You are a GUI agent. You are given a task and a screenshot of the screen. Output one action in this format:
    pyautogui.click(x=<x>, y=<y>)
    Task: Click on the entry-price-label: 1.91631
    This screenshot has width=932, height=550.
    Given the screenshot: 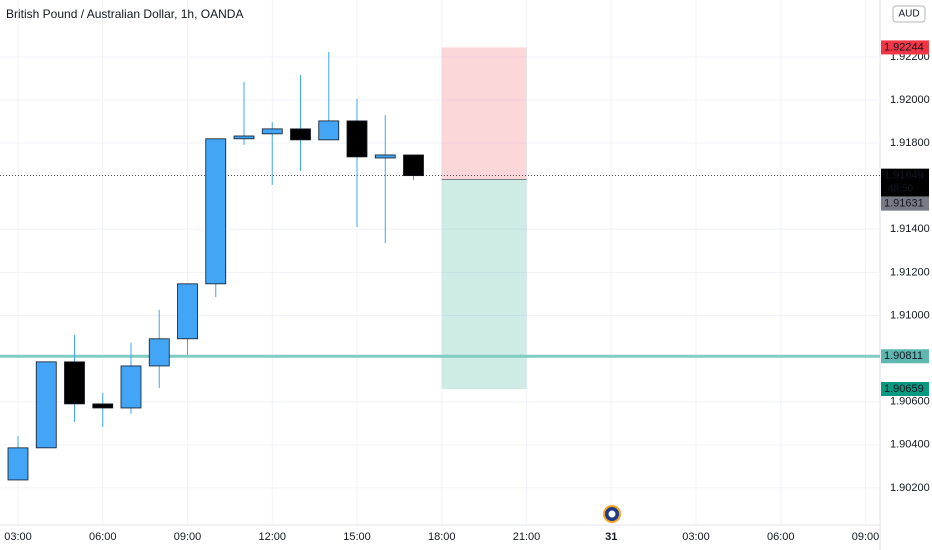 What is the action you would take?
    pyautogui.click(x=904, y=204)
    